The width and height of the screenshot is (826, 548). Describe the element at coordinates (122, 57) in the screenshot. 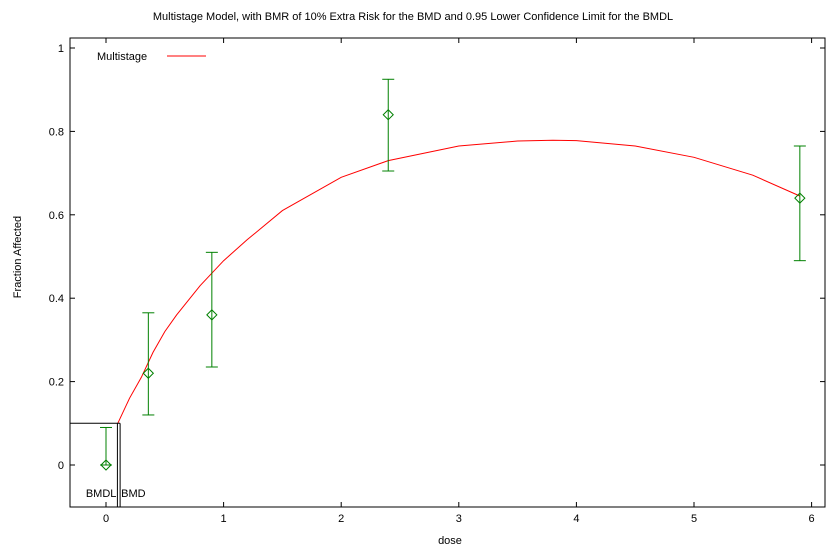

I see `legend-label: Multistage` at that location.